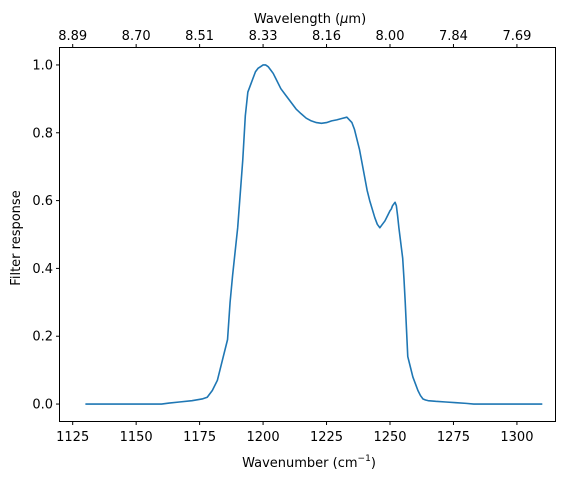 The height and width of the screenshot is (480, 570). Describe the element at coordinates (72, 36) in the screenshot. I see `top-tick-label: 8.89` at that location.